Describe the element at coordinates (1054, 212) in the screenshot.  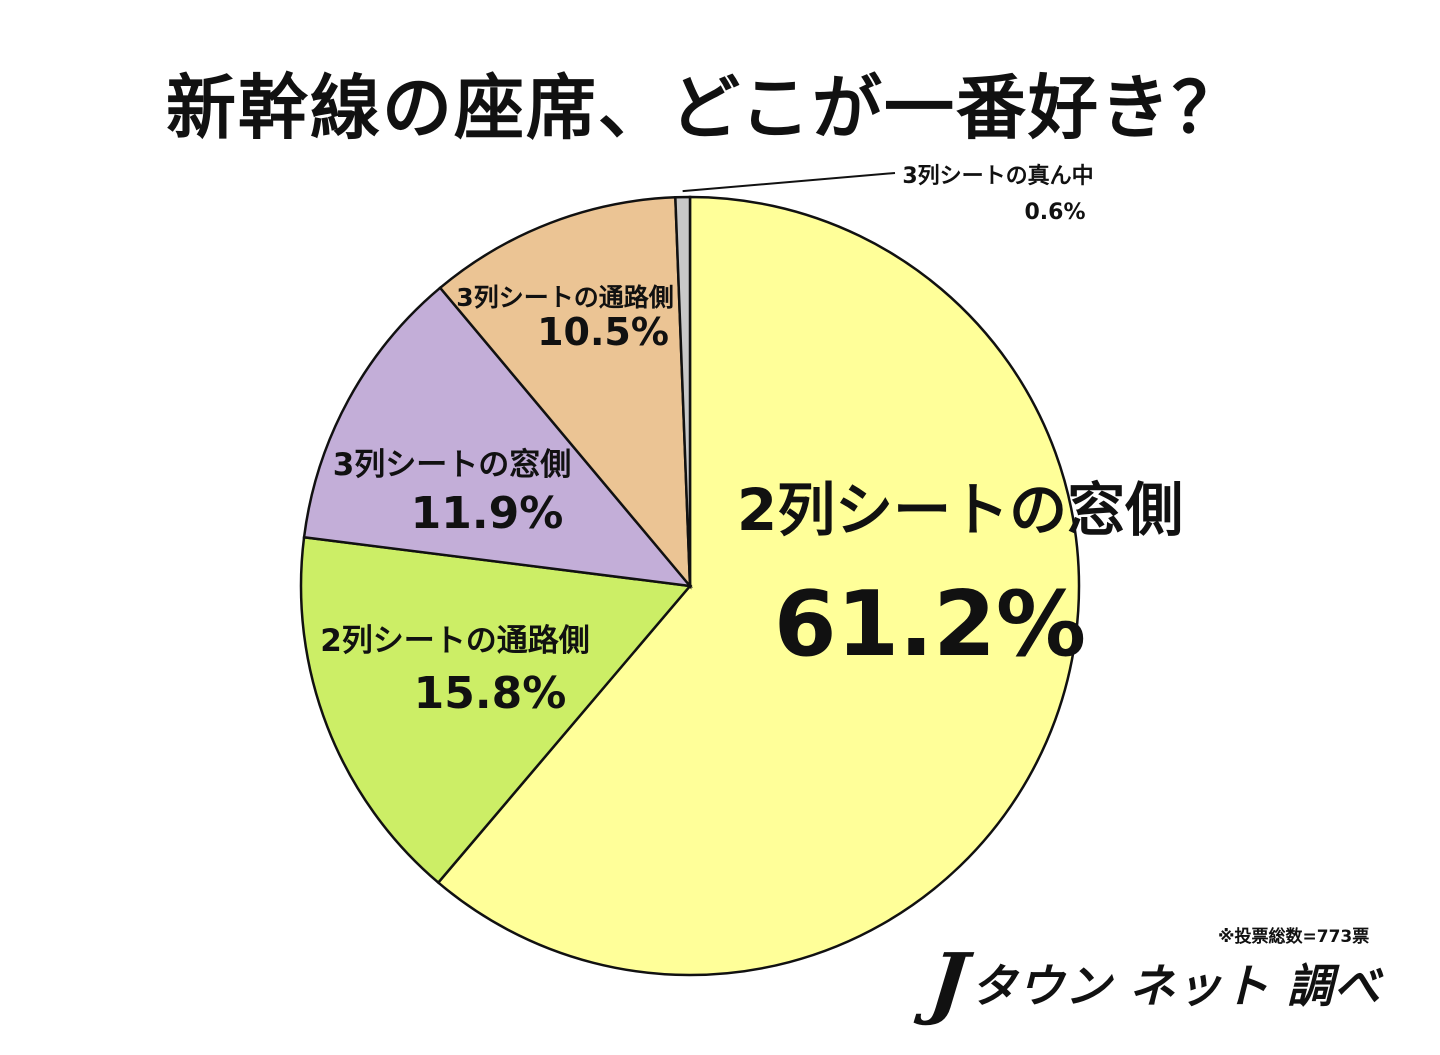
I see `slice-value-label: 0.6%` at that location.